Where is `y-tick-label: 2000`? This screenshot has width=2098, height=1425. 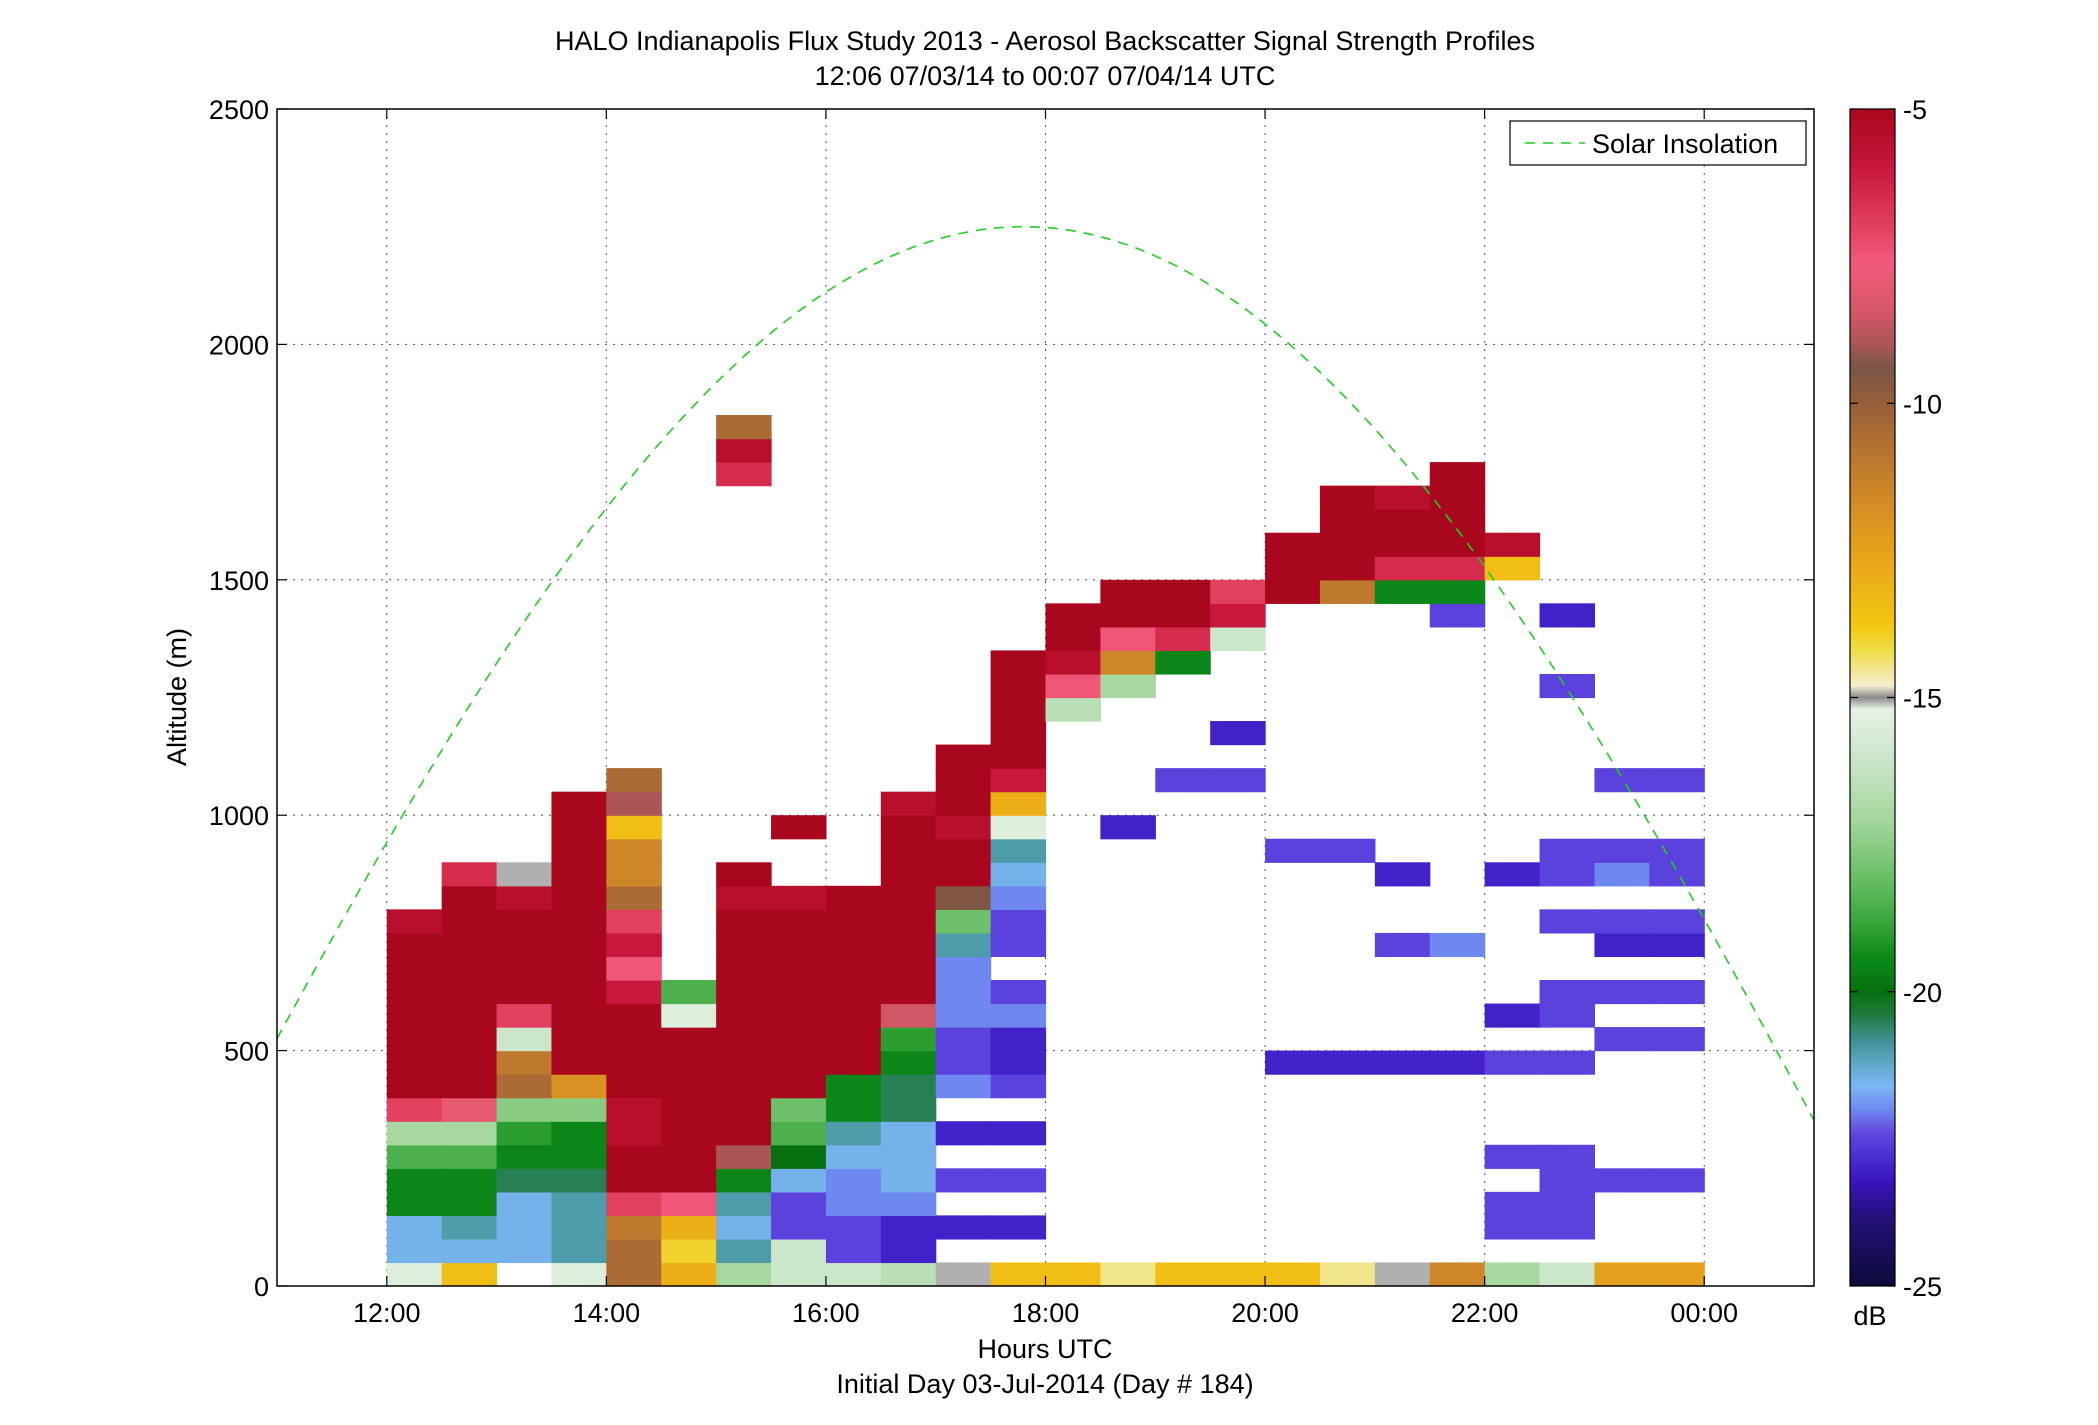 y-tick-label: 2000 is located at coordinates (239, 345).